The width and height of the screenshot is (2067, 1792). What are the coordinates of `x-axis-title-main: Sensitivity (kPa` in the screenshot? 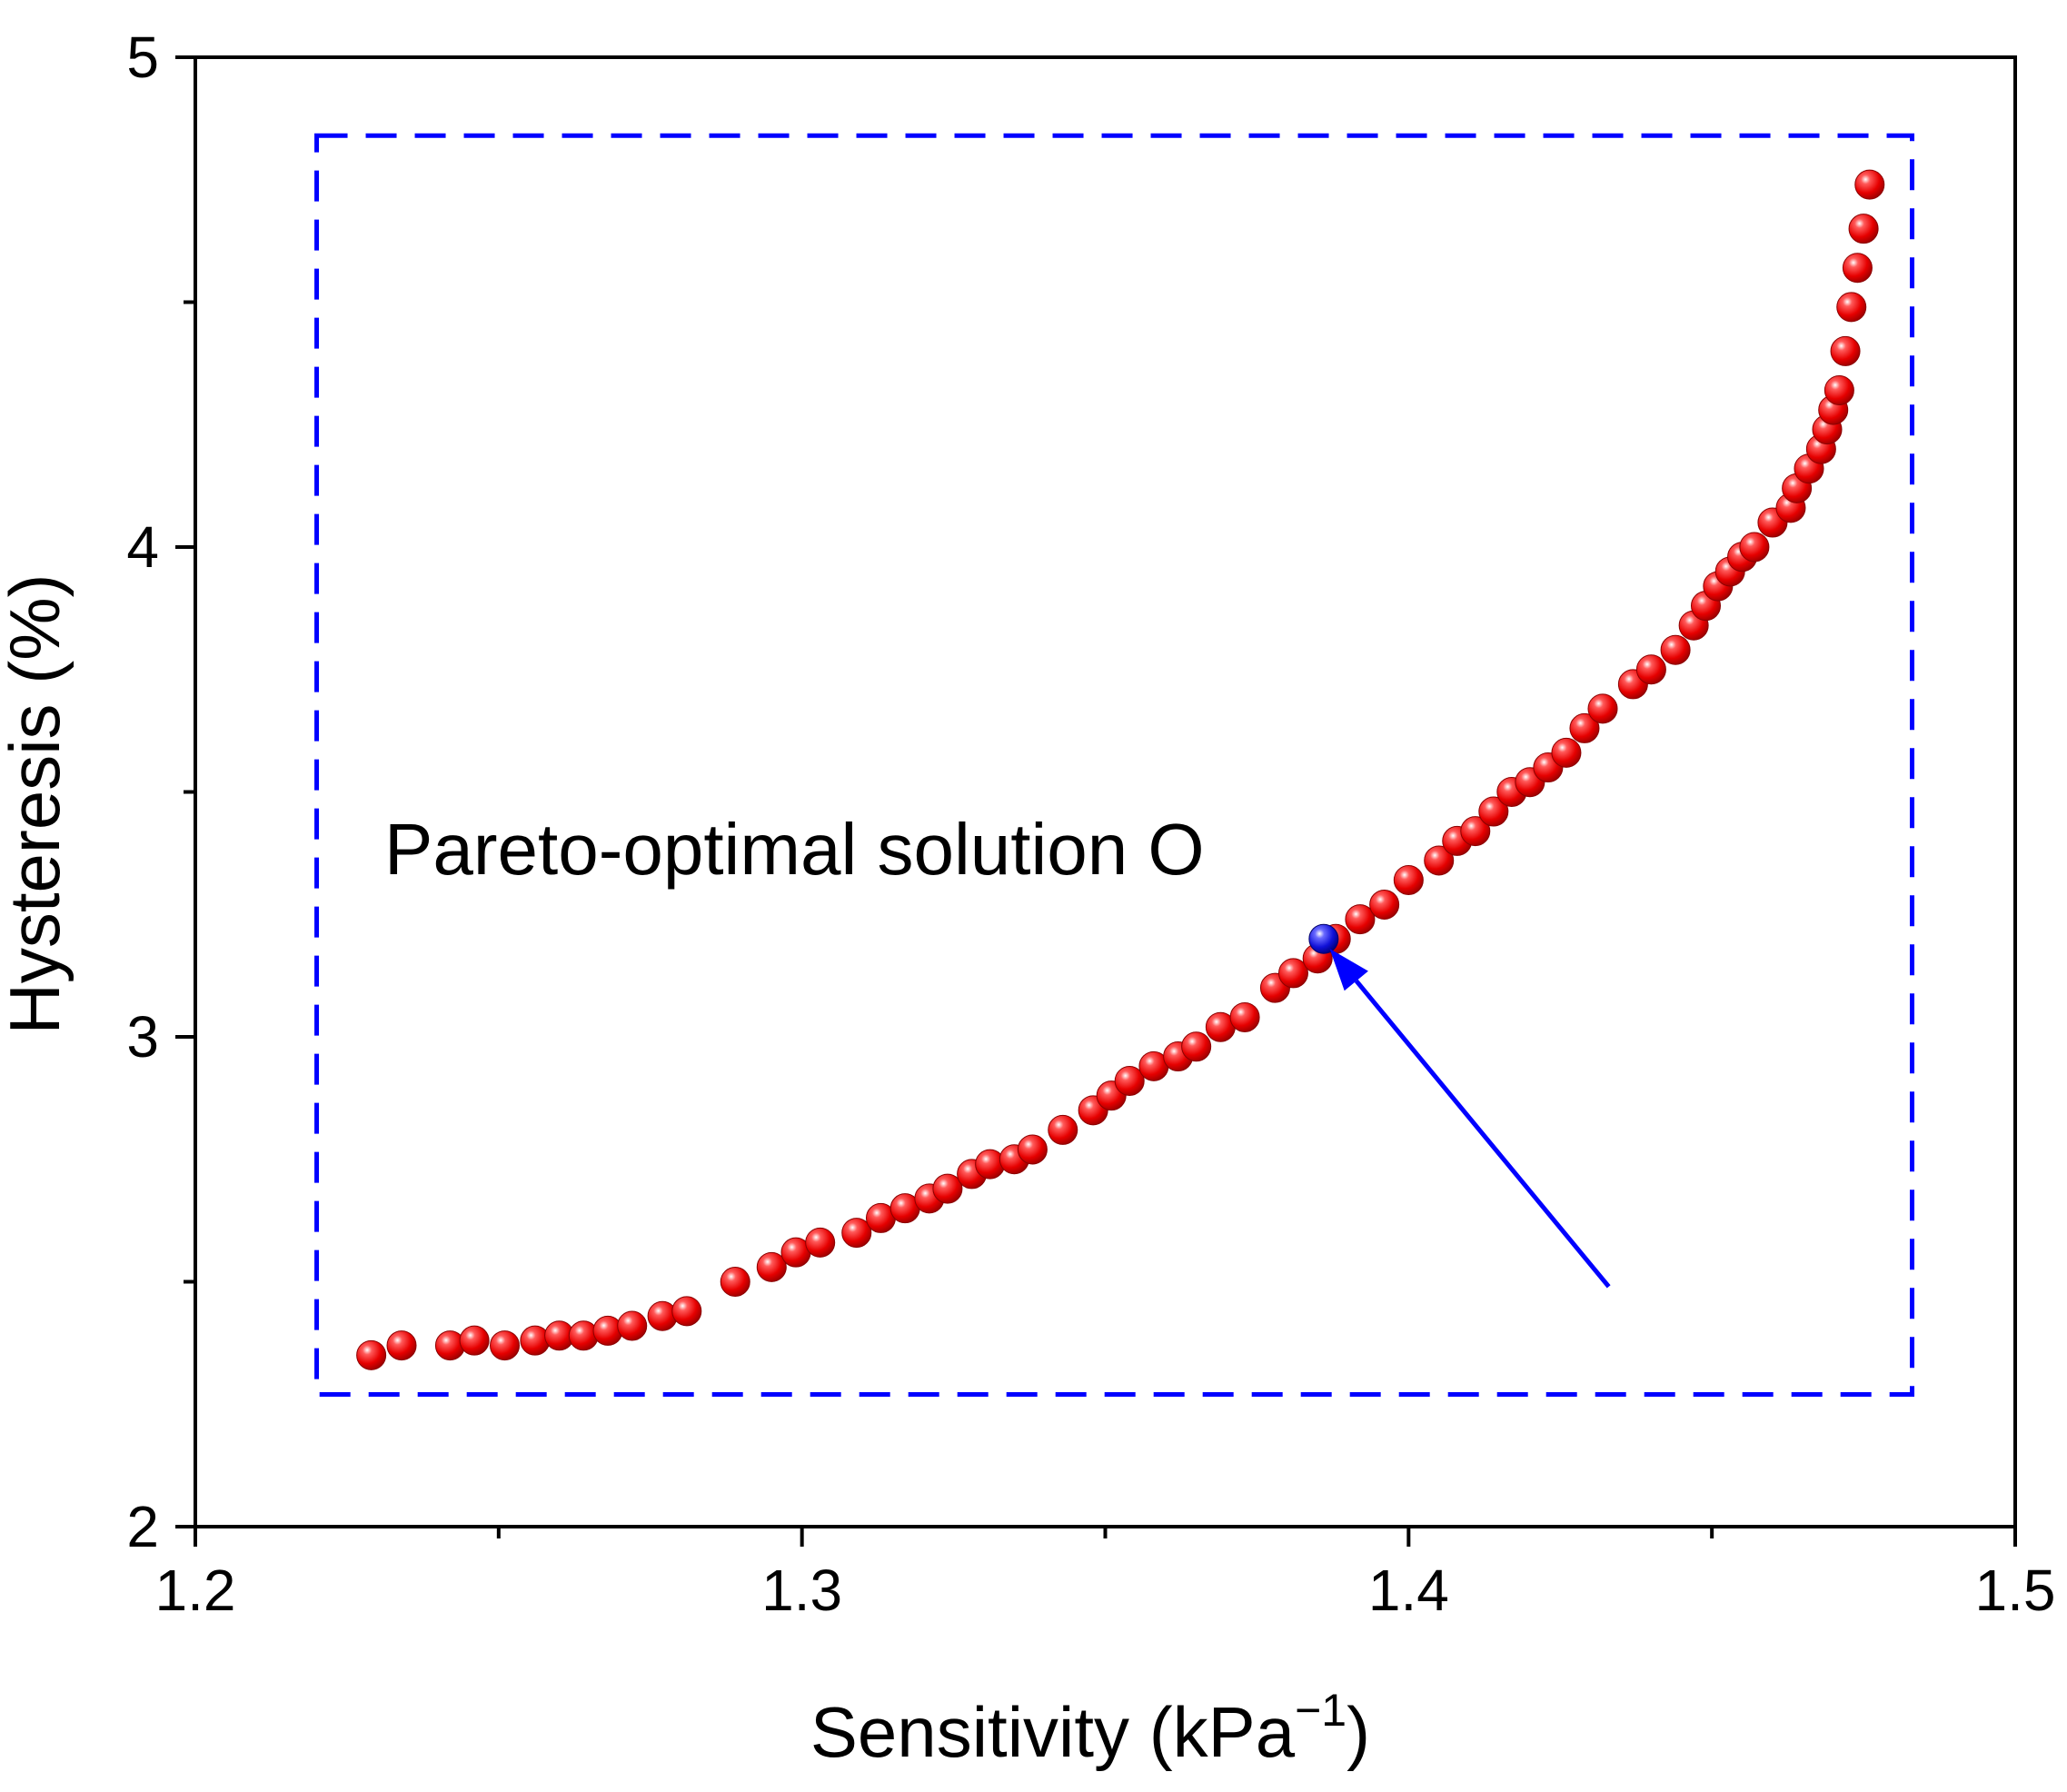 It's located at (1053, 1732).